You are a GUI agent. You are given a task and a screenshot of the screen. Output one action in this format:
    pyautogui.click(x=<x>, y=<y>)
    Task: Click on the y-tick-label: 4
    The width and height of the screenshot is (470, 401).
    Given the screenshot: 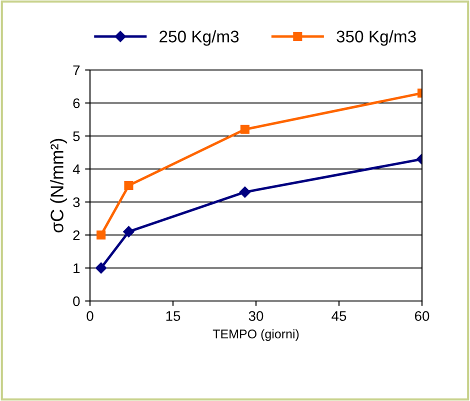 What is the action you would take?
    pyautogui.click(x=76, y=169)
    